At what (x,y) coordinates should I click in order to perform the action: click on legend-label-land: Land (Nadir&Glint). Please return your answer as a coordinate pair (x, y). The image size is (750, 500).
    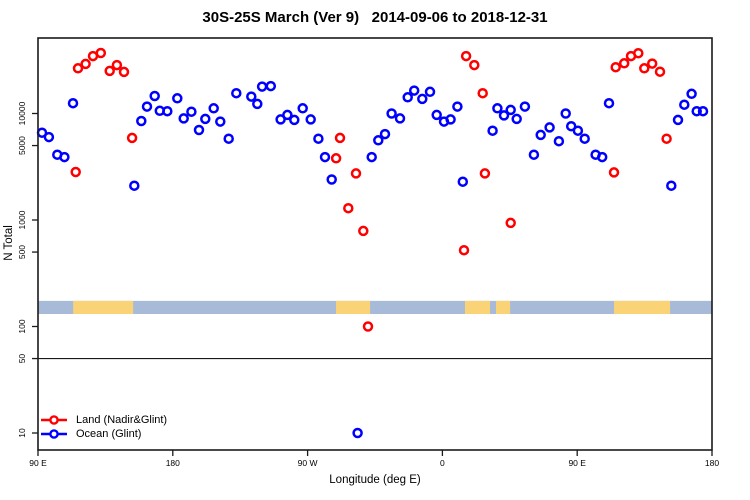
    Looking at the image, I should click on (122, 420).